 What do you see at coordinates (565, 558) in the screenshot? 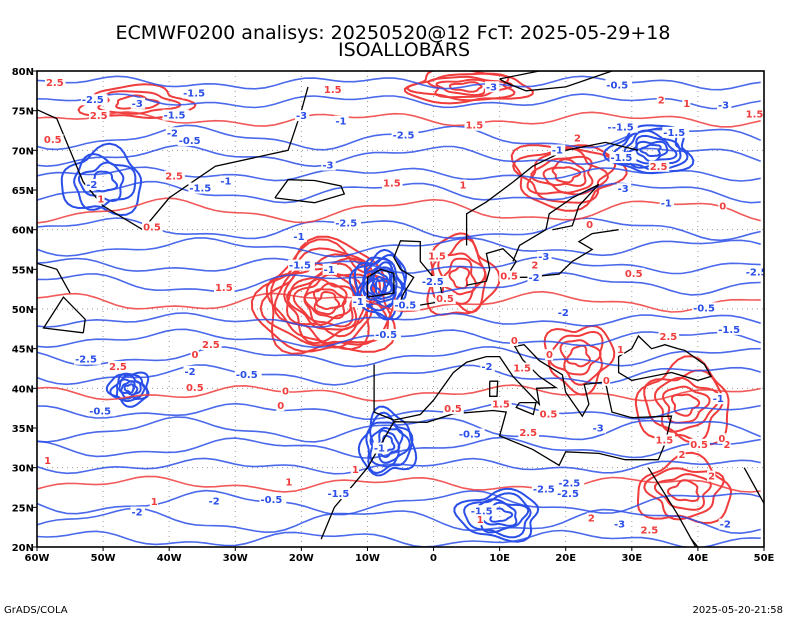
I see `lon-tick-label: 20E` at bounding box center [565, 558].